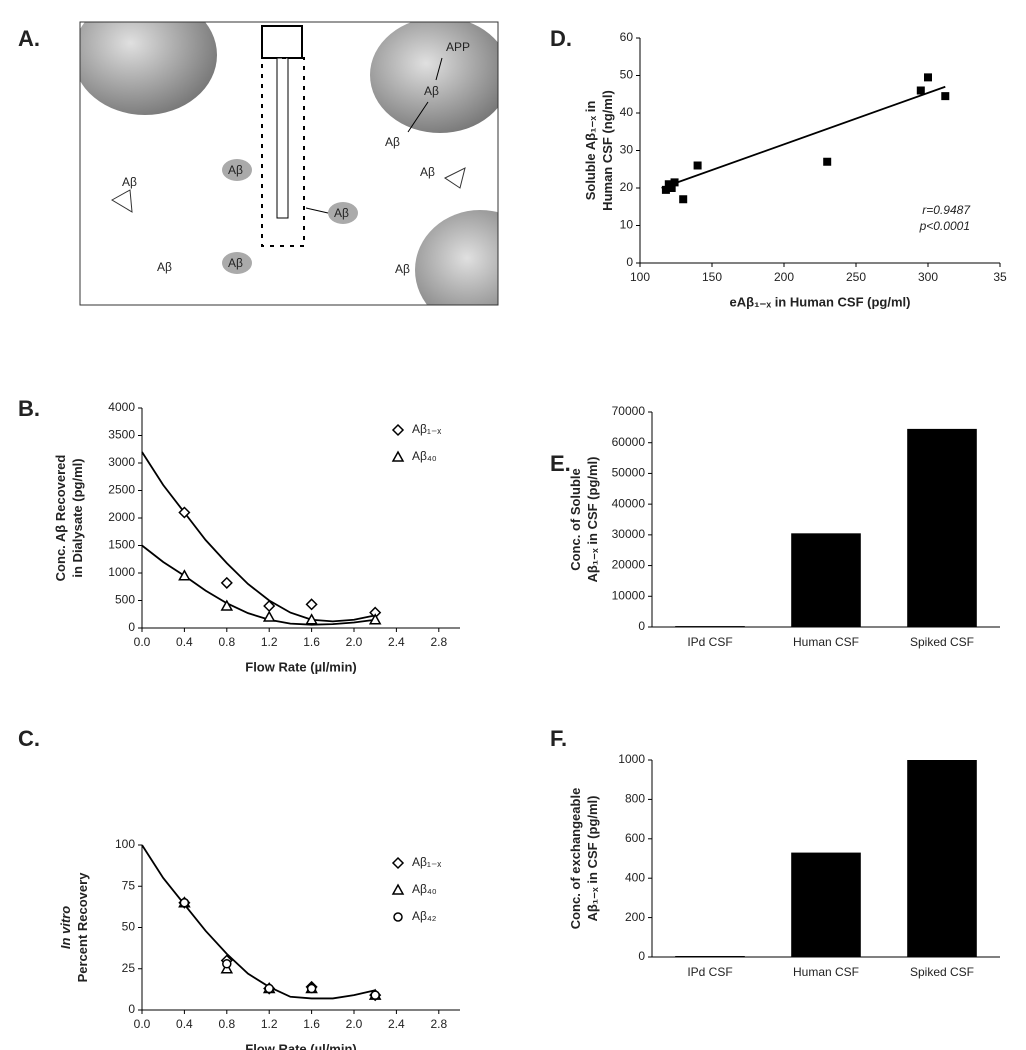 The height and width of the screenshot is (1050, 1026). I want to click on y-tick-label: 3500, so click(121, 435).